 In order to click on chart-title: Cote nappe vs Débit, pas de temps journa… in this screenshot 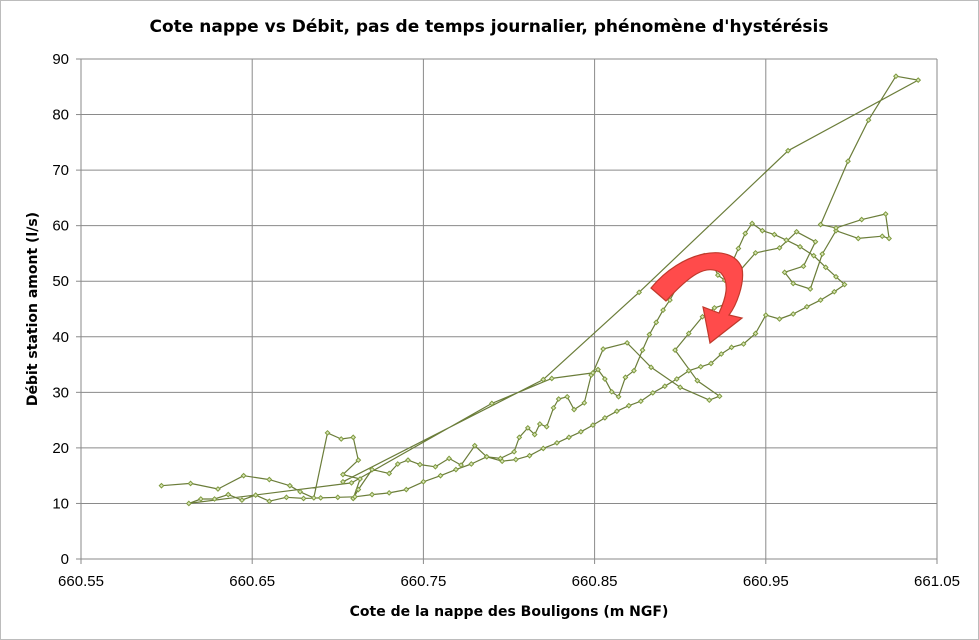, I will do `click(489, 27)`.